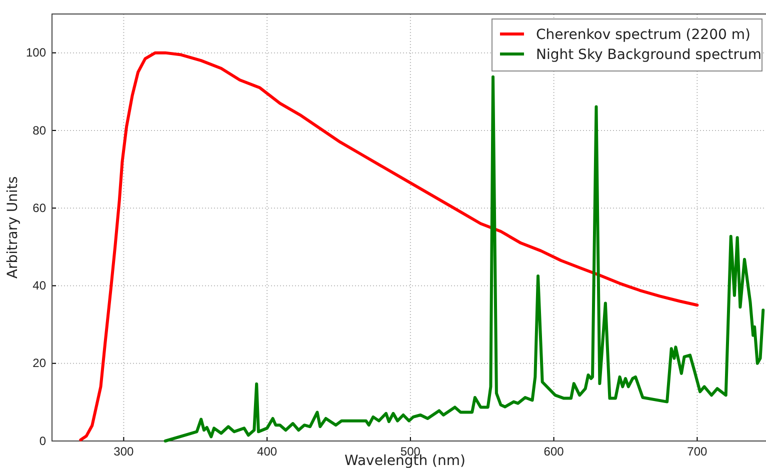 The width and height of the screenshot is (766, 468). I want to click on x-tick-label: 700, so click(697, 451).